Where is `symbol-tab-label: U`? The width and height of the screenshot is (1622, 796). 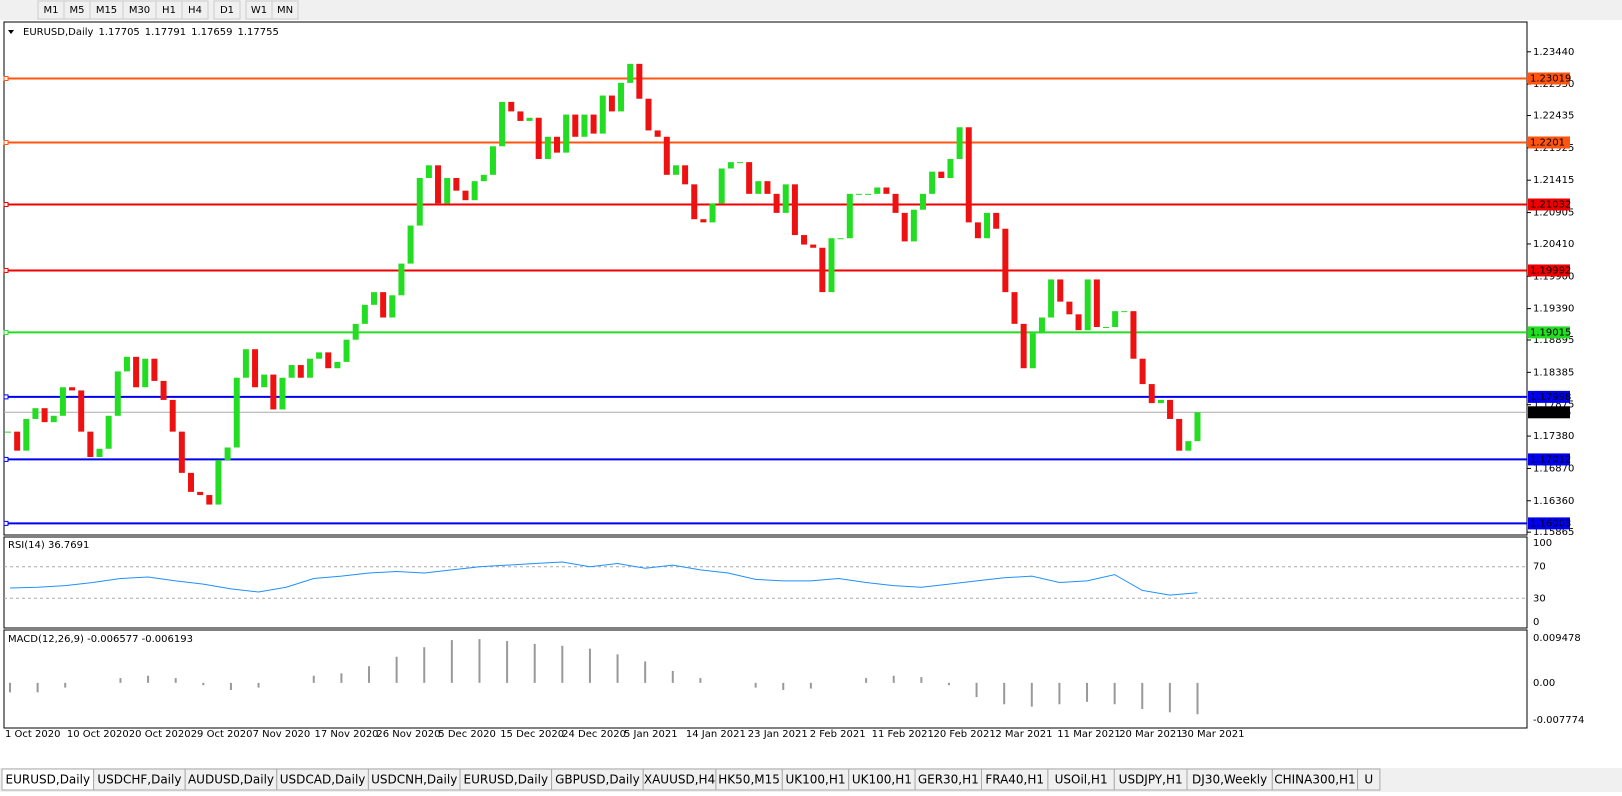
symbol-tab-label: U is located at coordinates (1368, 780).